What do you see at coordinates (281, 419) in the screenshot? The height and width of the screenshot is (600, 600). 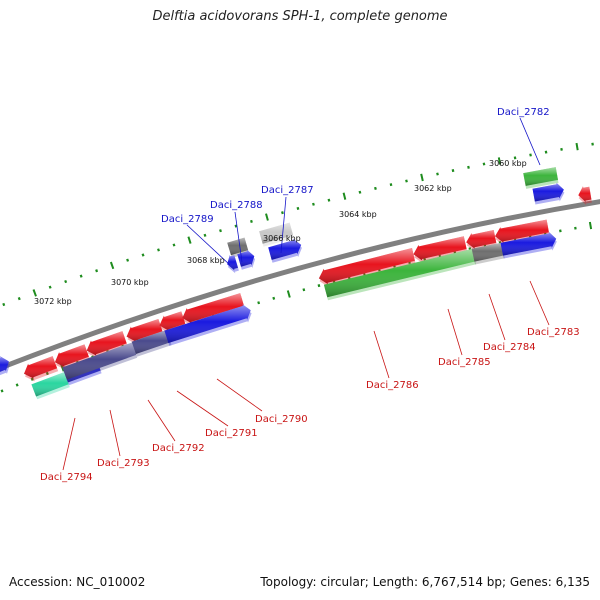 I see `gene-label-daci-2790: Daci_2790` at bounding box center [281, 419].